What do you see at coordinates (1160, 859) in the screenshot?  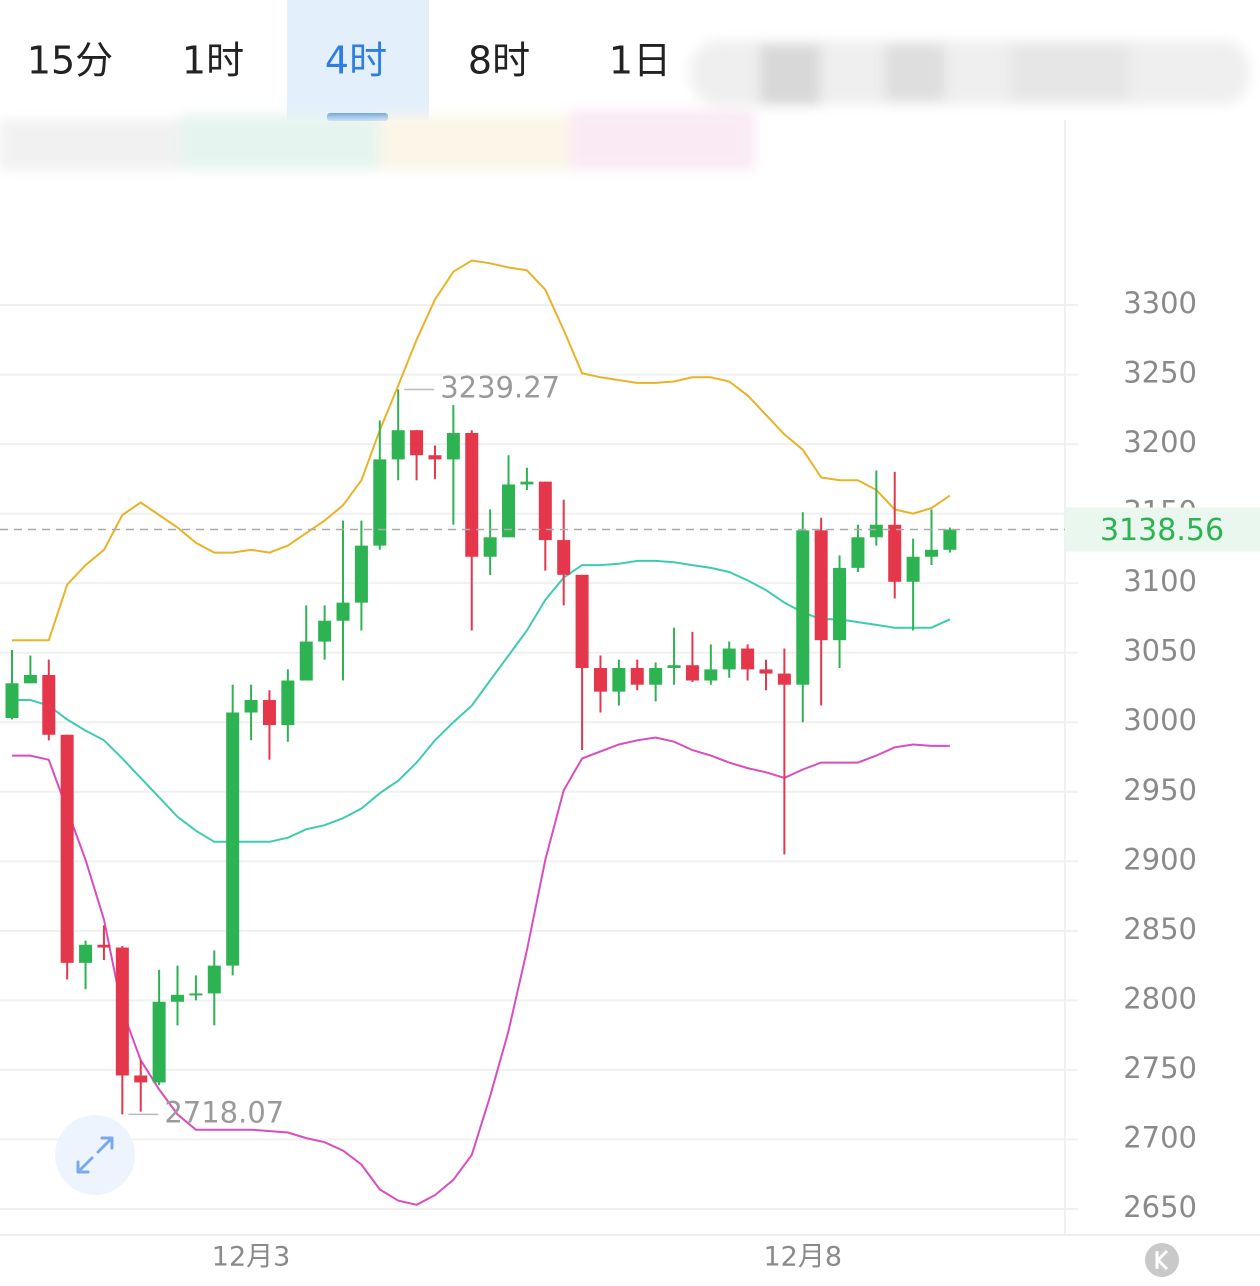 I see `y-tick-label: 2900` at bounding box center [1160, 859].